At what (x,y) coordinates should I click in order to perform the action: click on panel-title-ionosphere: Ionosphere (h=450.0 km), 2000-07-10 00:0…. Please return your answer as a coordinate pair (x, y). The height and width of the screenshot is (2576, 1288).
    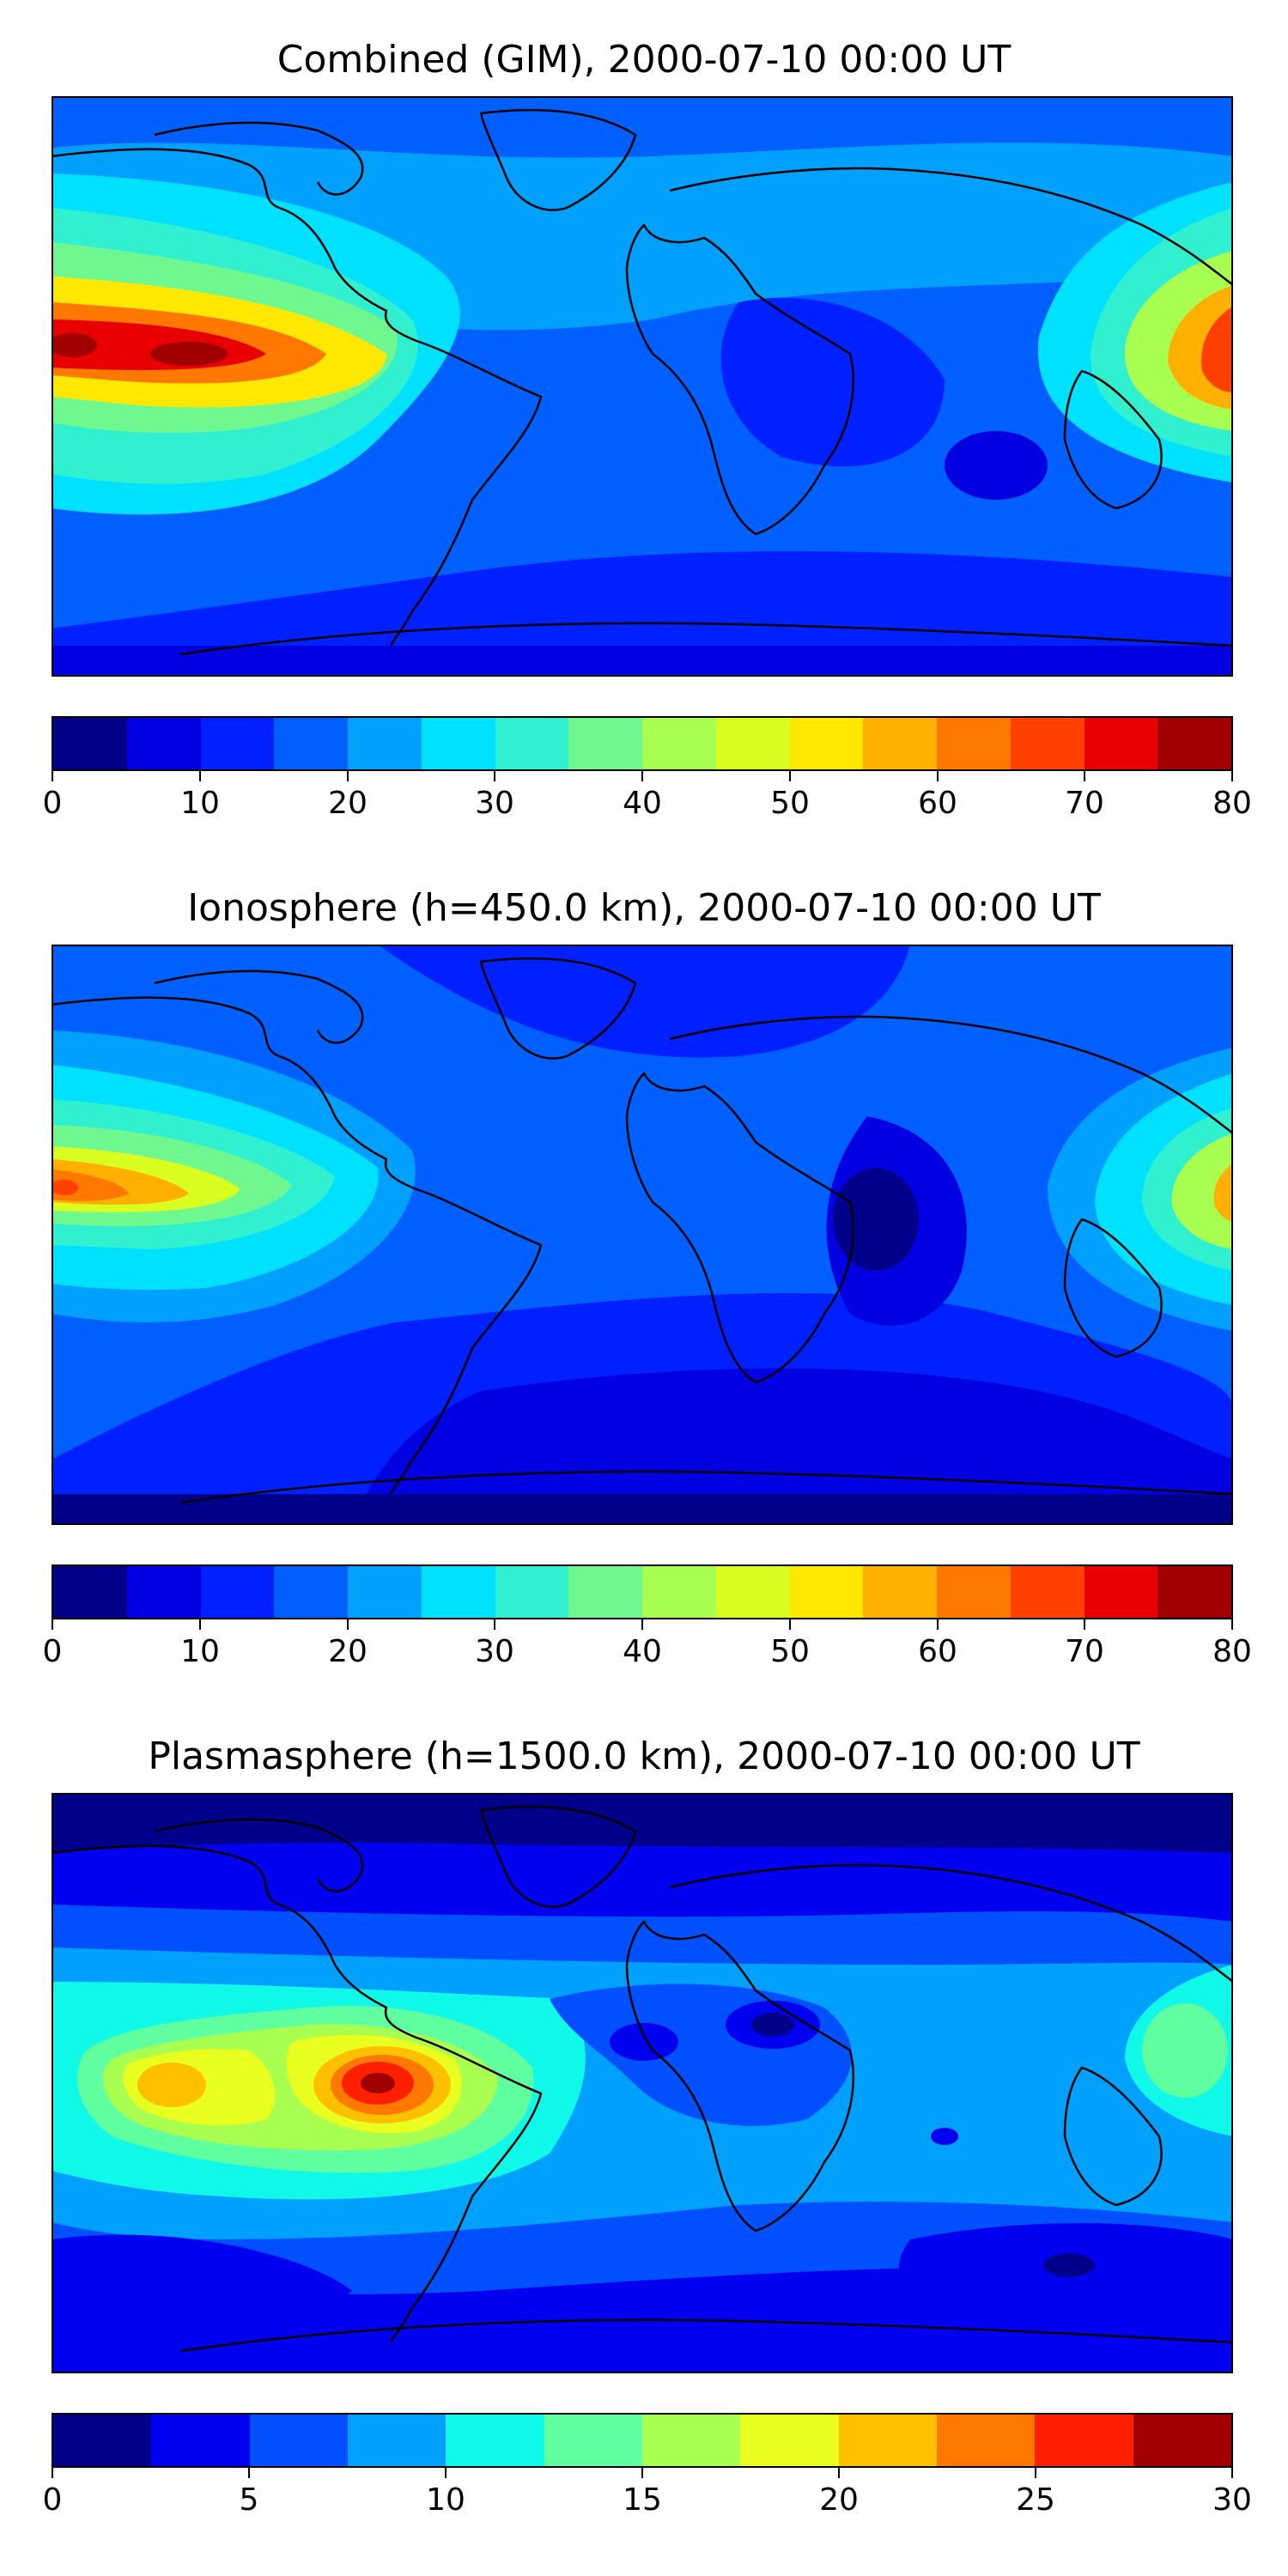
    Looking at the image, I should click on (644, 908).